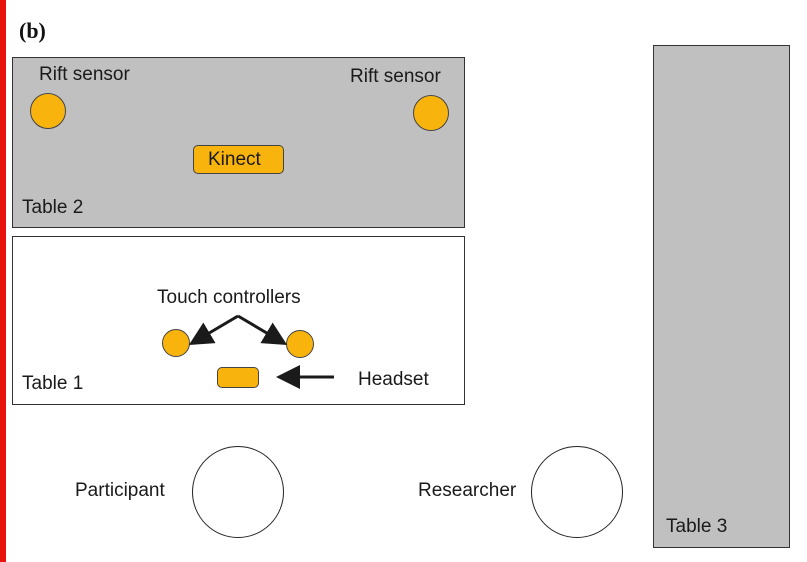 This screenshot has width=807, height=562. I want to click on touch-controller-left, so click(176, 343).